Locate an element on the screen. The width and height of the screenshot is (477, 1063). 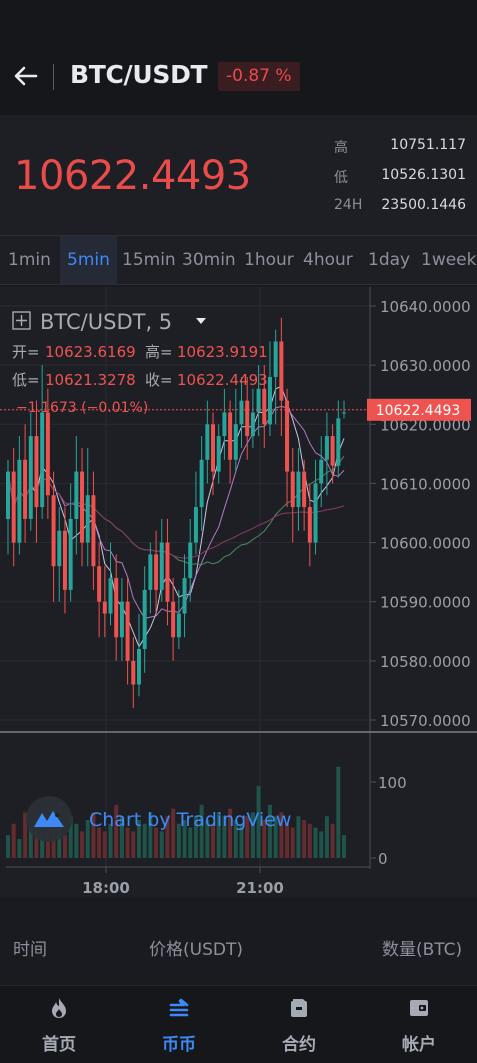
stat-low-label: 低 is located at coordinates (341, 178).